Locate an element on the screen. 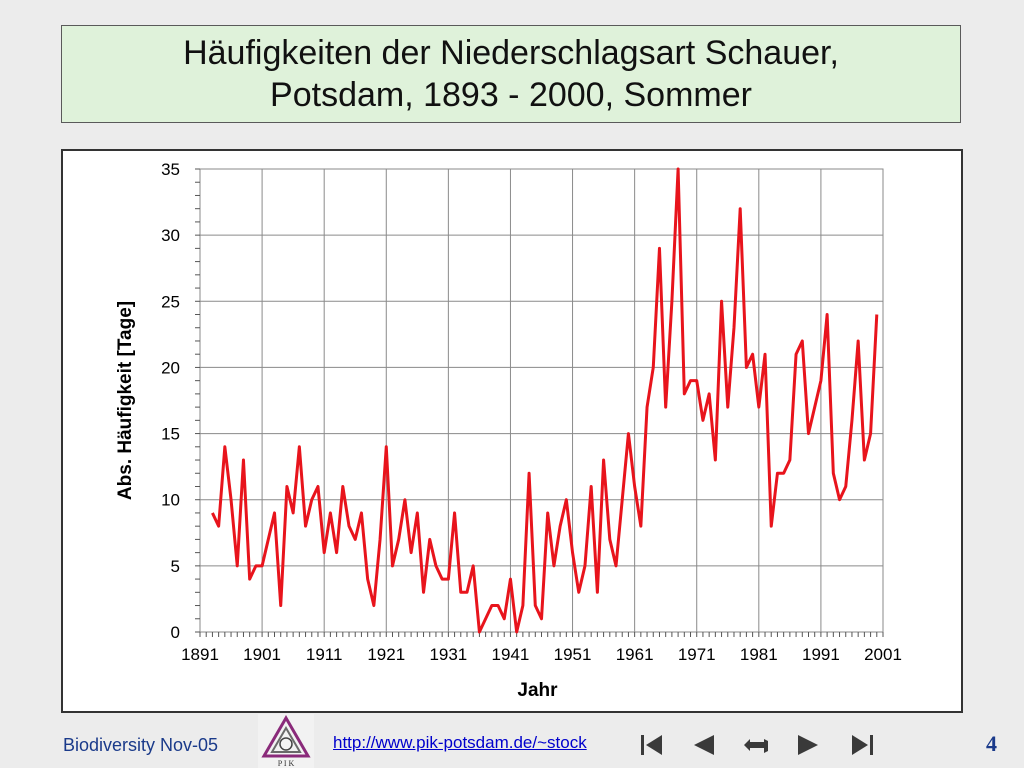 The width and height of the screenshot is (1024, 768). y-tick-label: 5 is located at coordinates (175, 566).